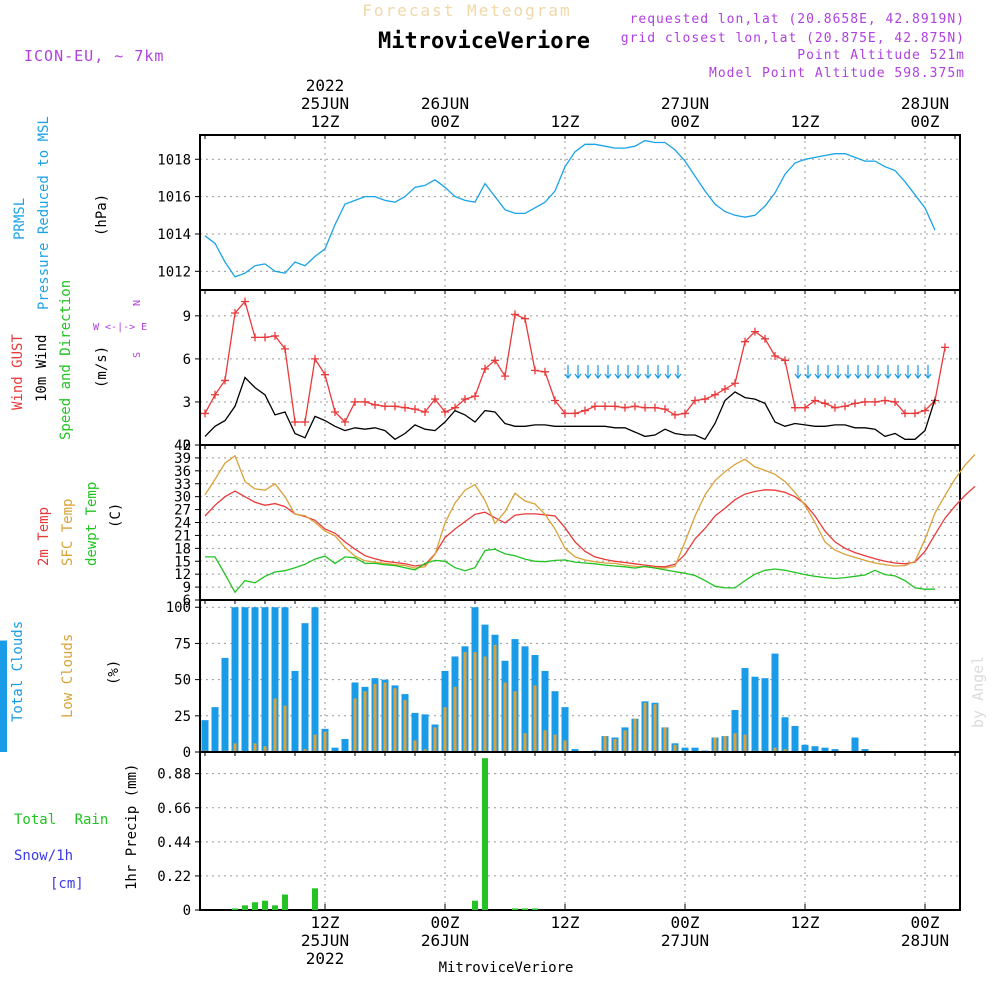 The image size is (1000, 1000). What do you see at coordinates (20, 219) in the screenshot?
I see `pressure-label-1: PRMSL` at bounding box center [20, 219].